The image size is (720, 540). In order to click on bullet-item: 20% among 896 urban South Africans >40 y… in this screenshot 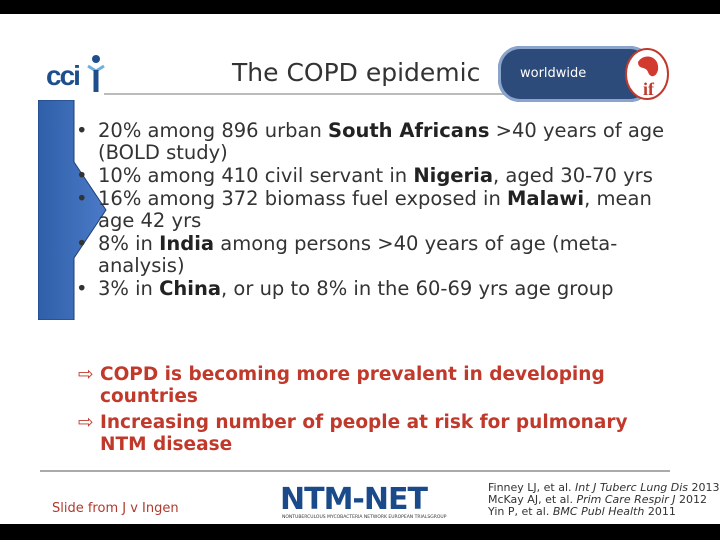, I will do `click(371, 142)`.